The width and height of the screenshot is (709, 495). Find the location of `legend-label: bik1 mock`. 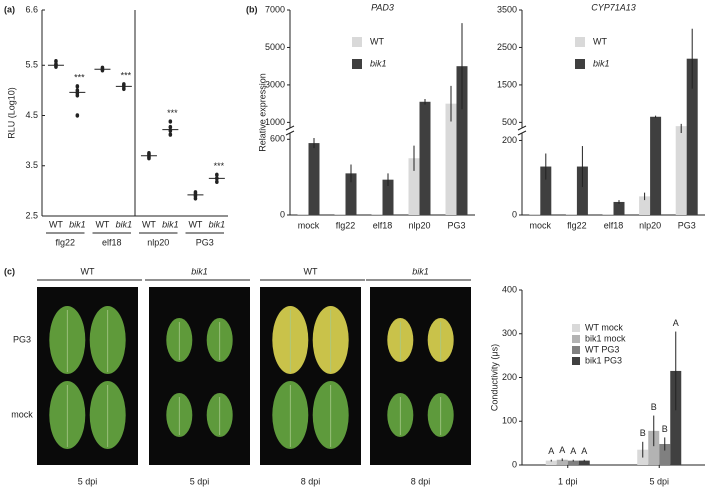

legend-label: bik1 mock is located at coordinates (605, 338).